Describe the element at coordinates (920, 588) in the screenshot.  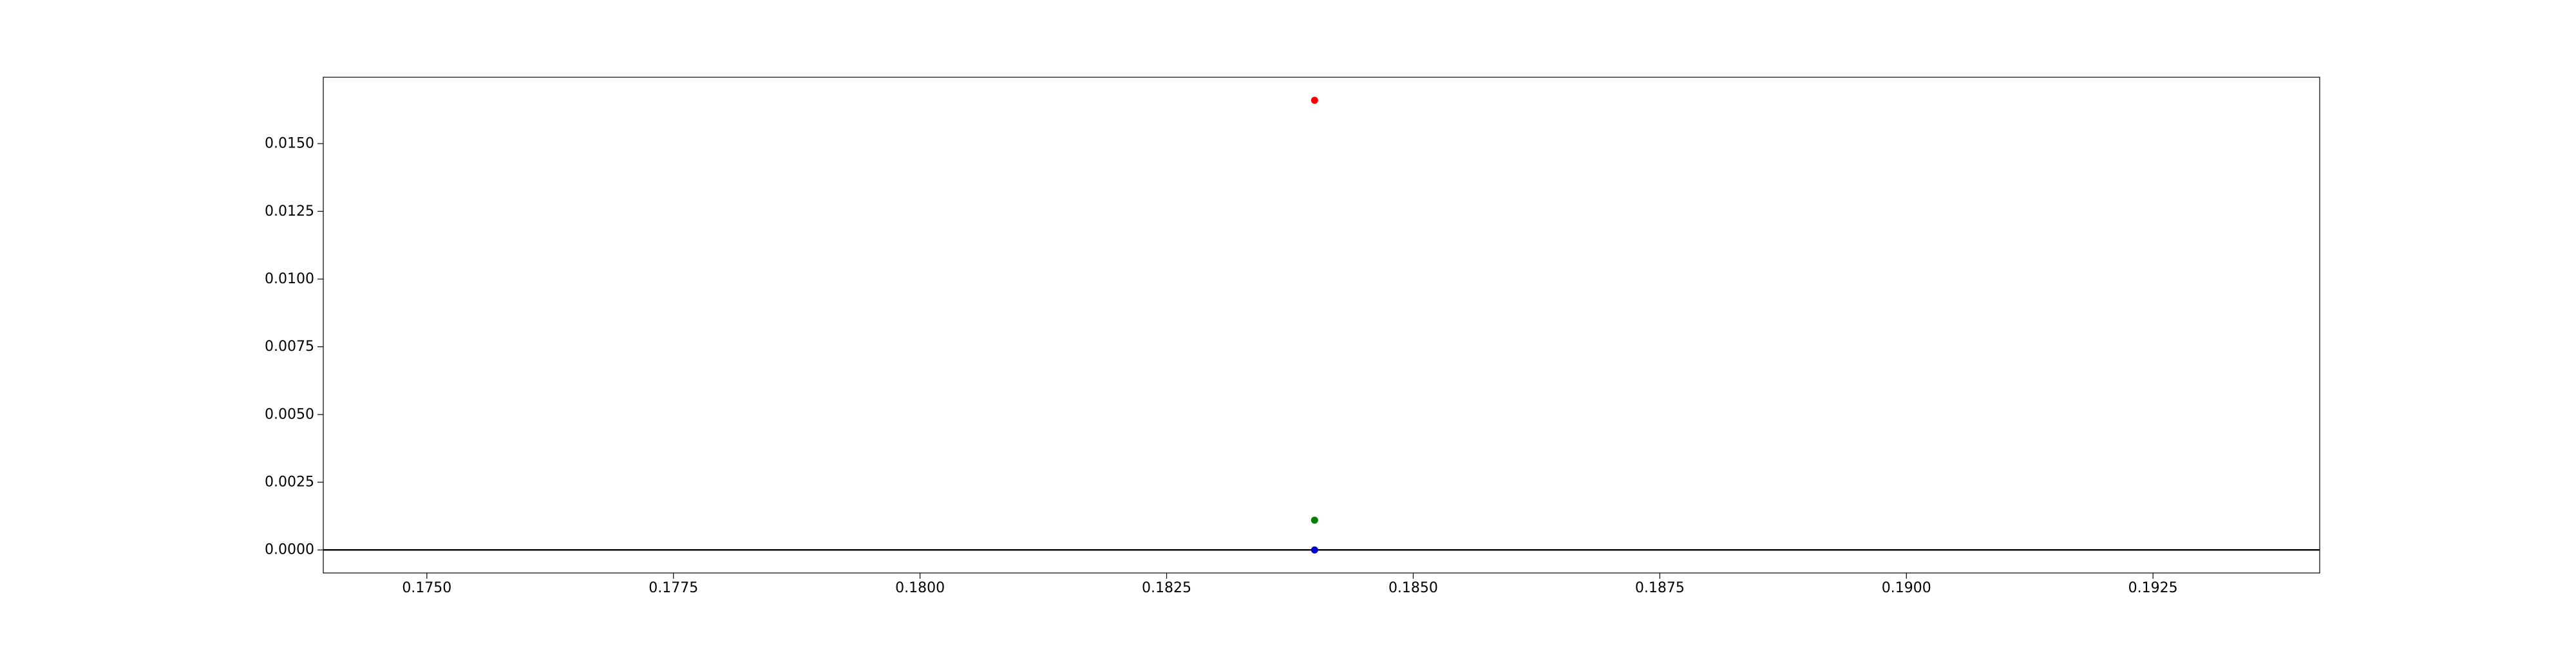
I see `x-tick-label: 0.1800` at that location.